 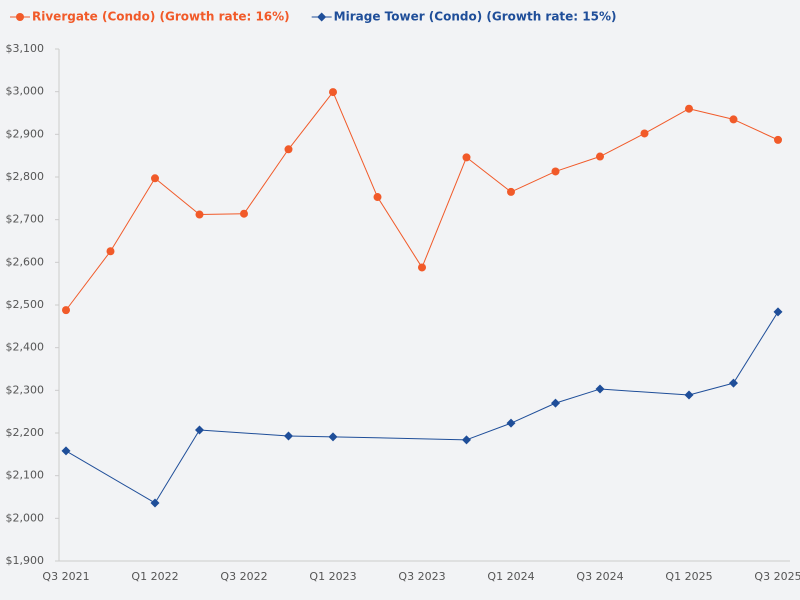 I want to click on y-tick-label: $2,200, so click(x=25, y=432).